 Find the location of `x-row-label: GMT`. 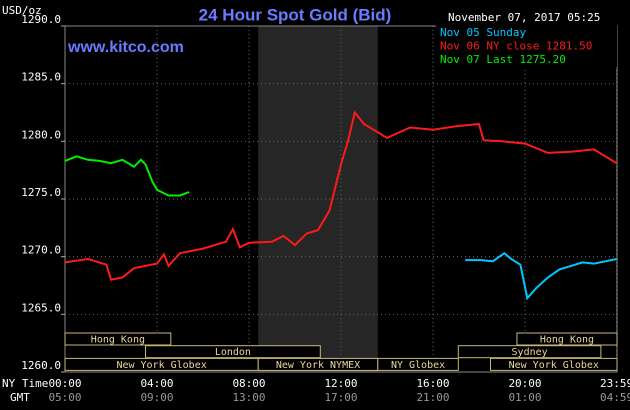

x-row-label: GMT is located at coordinates (20, 397).